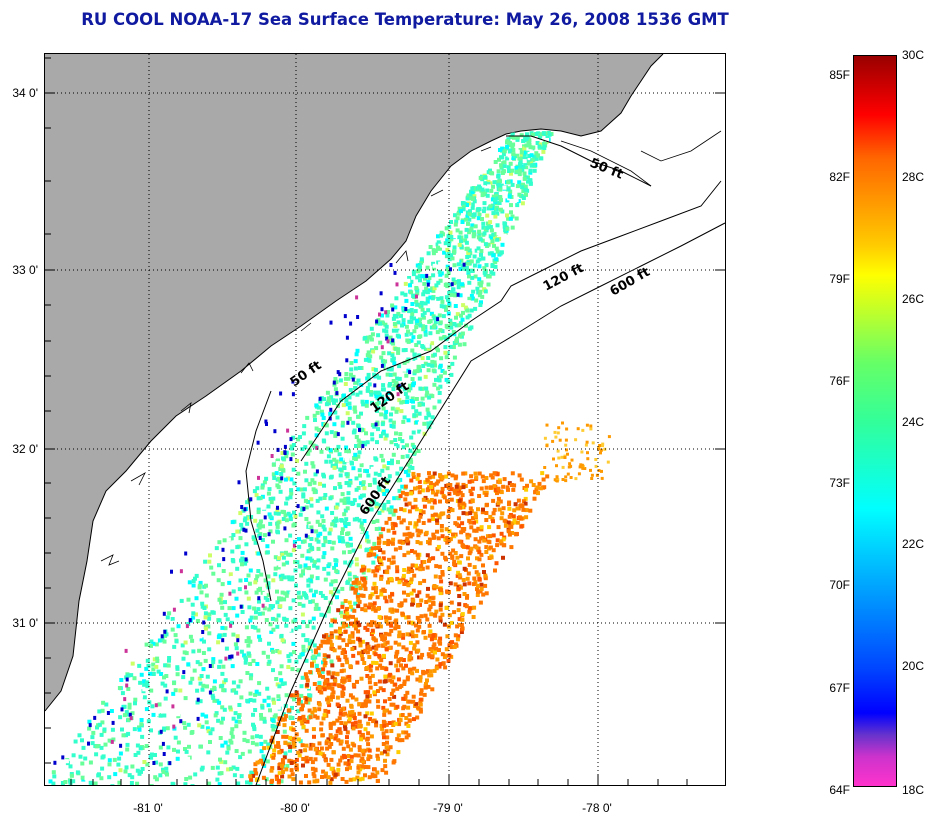 Image resolution: width=936 pixels, height=817 pixels. Describe the element at coordinates (597, 808) in the screenshot. I see `lon-label-78: -78 0'` at that location.